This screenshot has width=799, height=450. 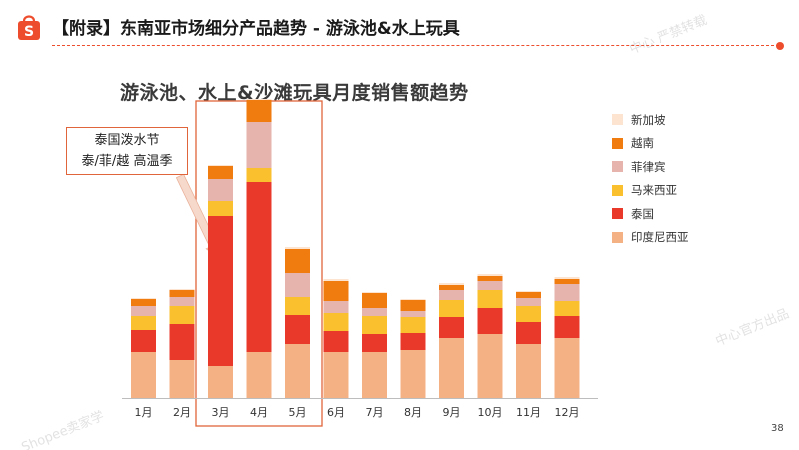 I want to click on legend-item: 新加坡, so click(x=687, y=120).